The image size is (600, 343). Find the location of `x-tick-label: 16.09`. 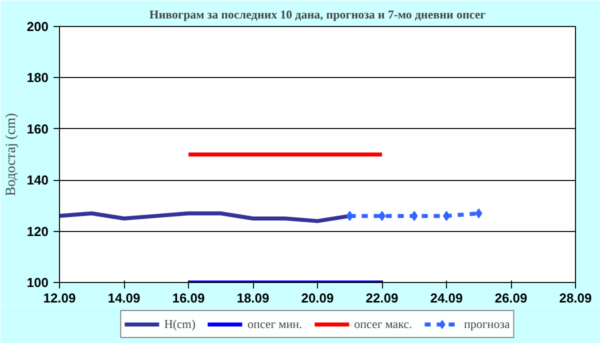

x-tick-label: 16.09 is located at coordinates (188, 298).